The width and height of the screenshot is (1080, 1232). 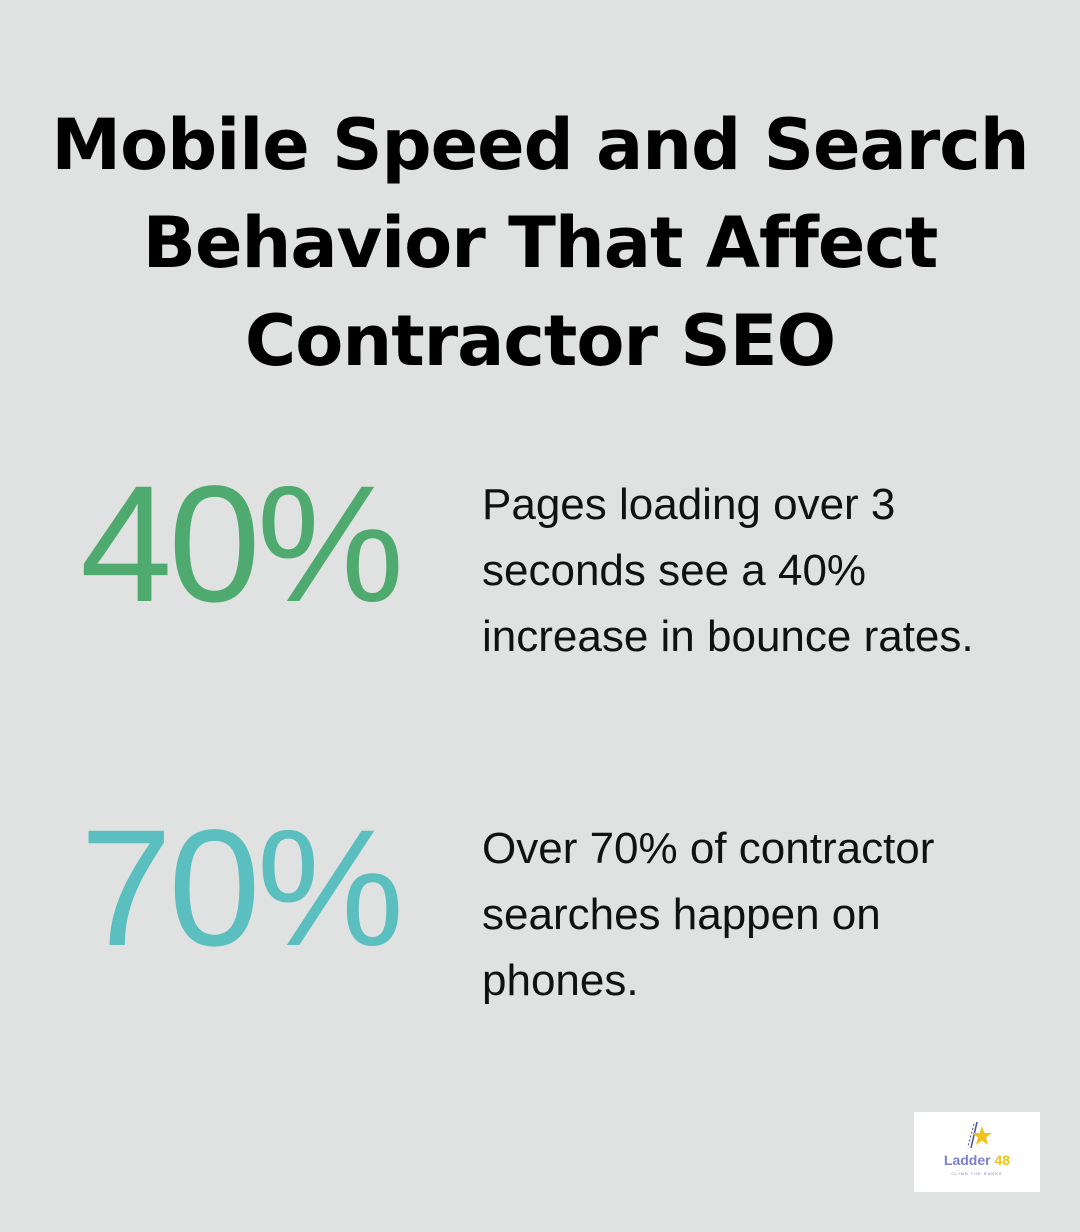 What do you see at coordinates (540, 145) in the screenshot?
I see `title-line: Mobile Speed and Search` at bounding box center [540, 145].